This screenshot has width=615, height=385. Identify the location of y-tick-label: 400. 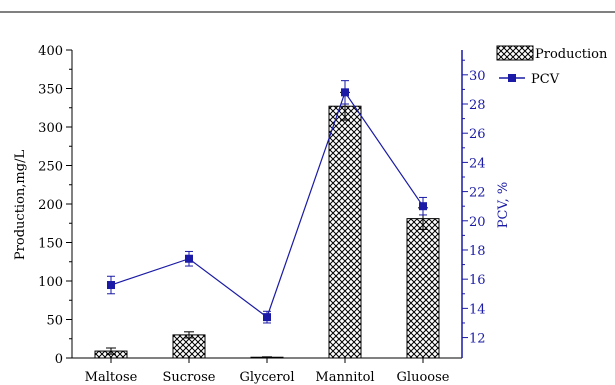
(50, 51).